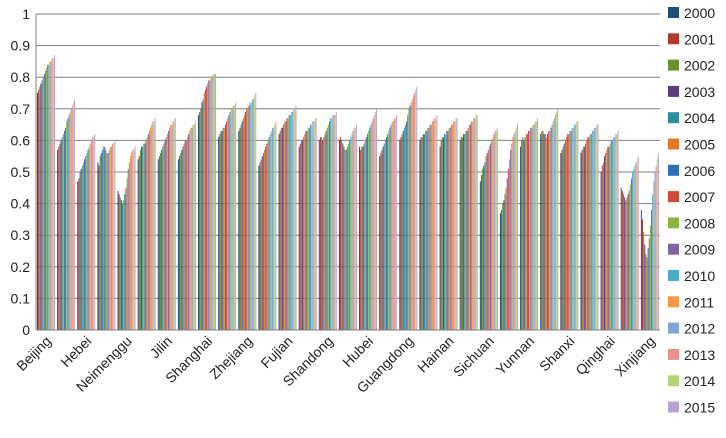 The height and width of the screenshot is (438, 726). I want to click on bar-group-anhui, so click(267, 225).